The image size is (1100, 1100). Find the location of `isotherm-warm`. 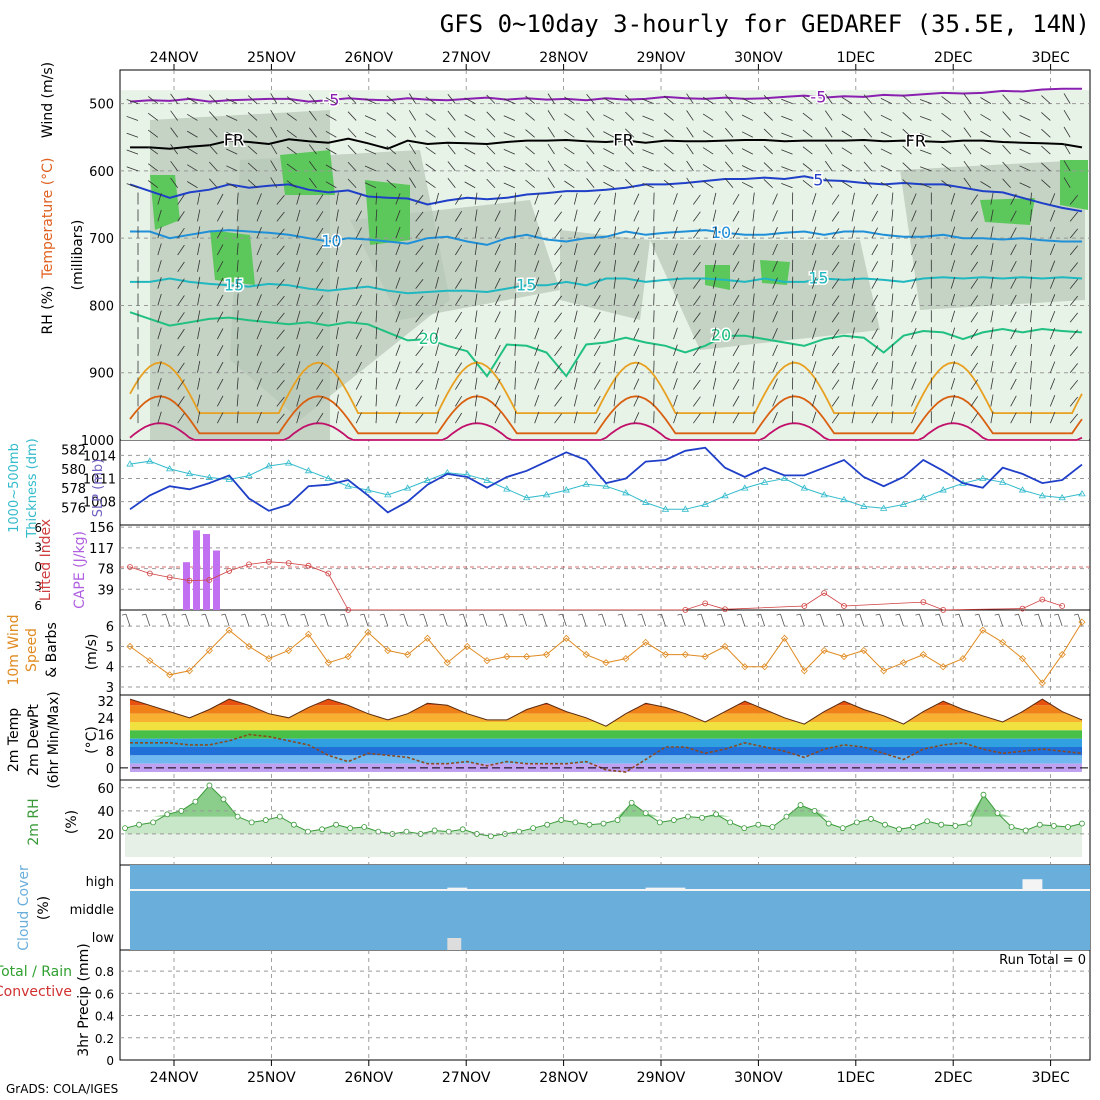

isotherm-warm is located at coordinates (606, 387).